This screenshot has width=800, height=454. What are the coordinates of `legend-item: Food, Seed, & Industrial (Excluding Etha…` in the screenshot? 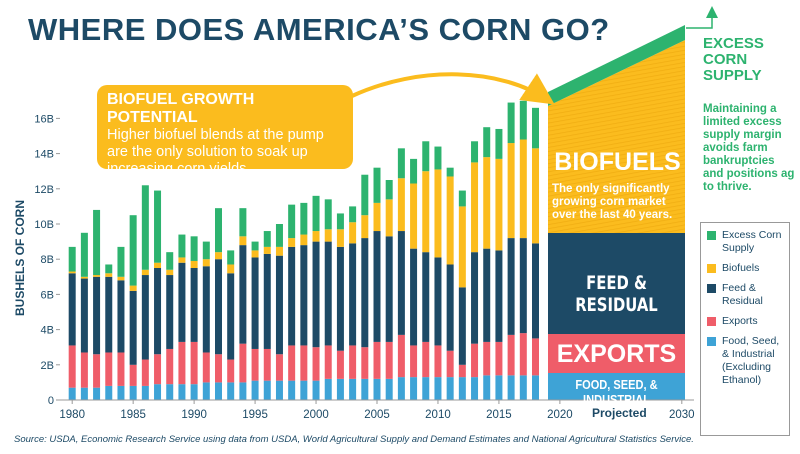 It's located at (745, 361).